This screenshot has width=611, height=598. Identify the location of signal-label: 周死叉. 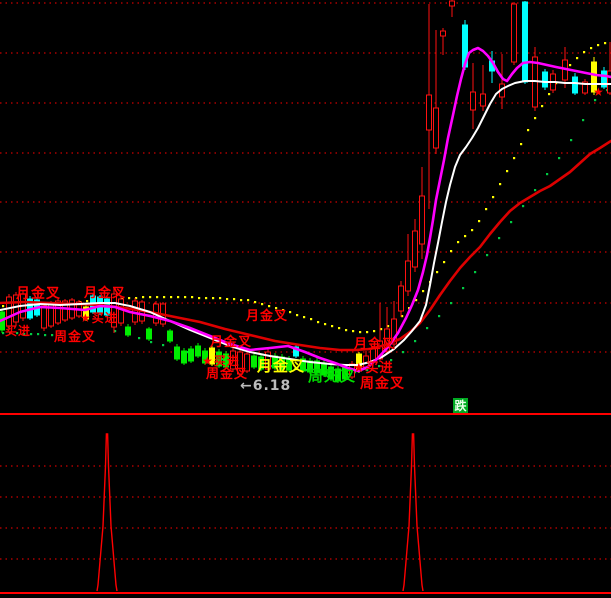
(332, 376).